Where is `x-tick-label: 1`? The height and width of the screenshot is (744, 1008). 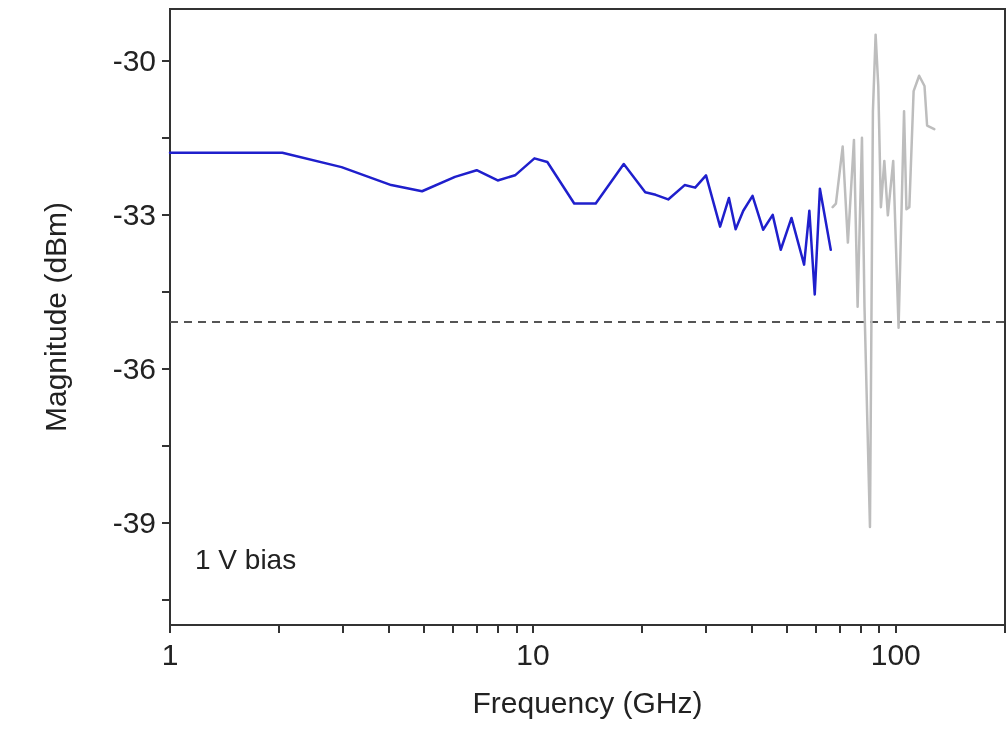 x-tick-label: 1 is located at coordinates (170, 654).